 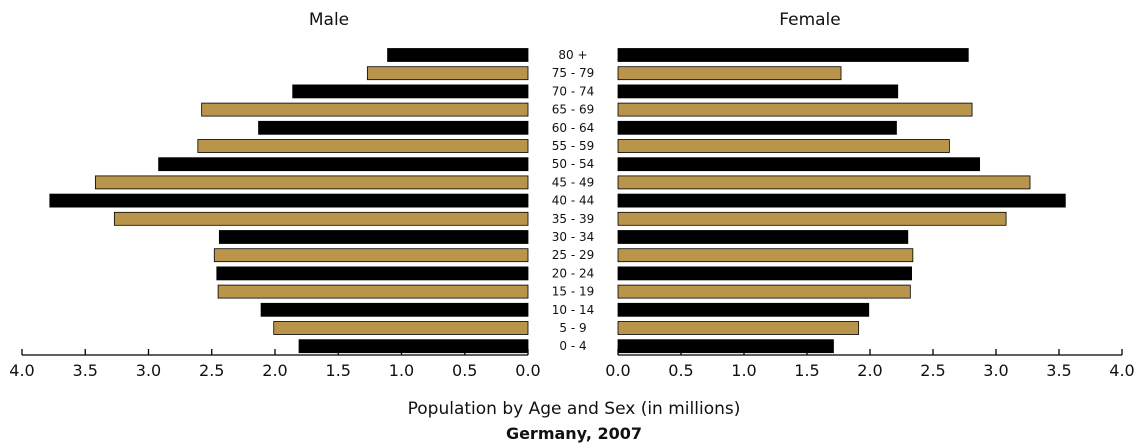 What do you see at coordinates (573, 146) in the screenshot?
I see `age-group-label-55-59: 55 - 59` at bounding box center [573, 146].